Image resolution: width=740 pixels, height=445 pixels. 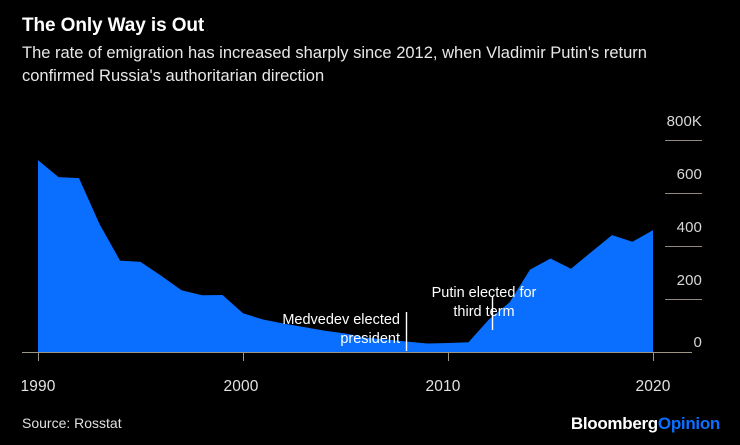 What do you see at coordinates (38, 386) in the screenshot?
I see `x-tick-label-1990: 1990` at bounding box center [38, 386].